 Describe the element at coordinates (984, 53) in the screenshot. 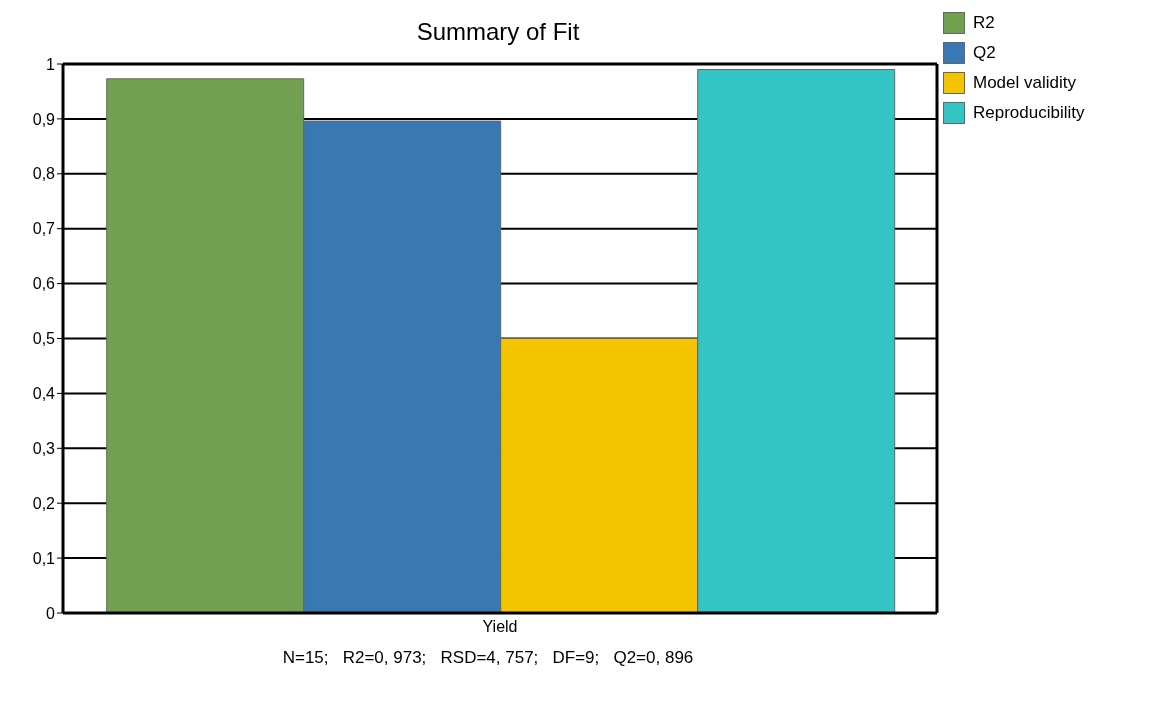

I see `legend-label: Q2` at that location.